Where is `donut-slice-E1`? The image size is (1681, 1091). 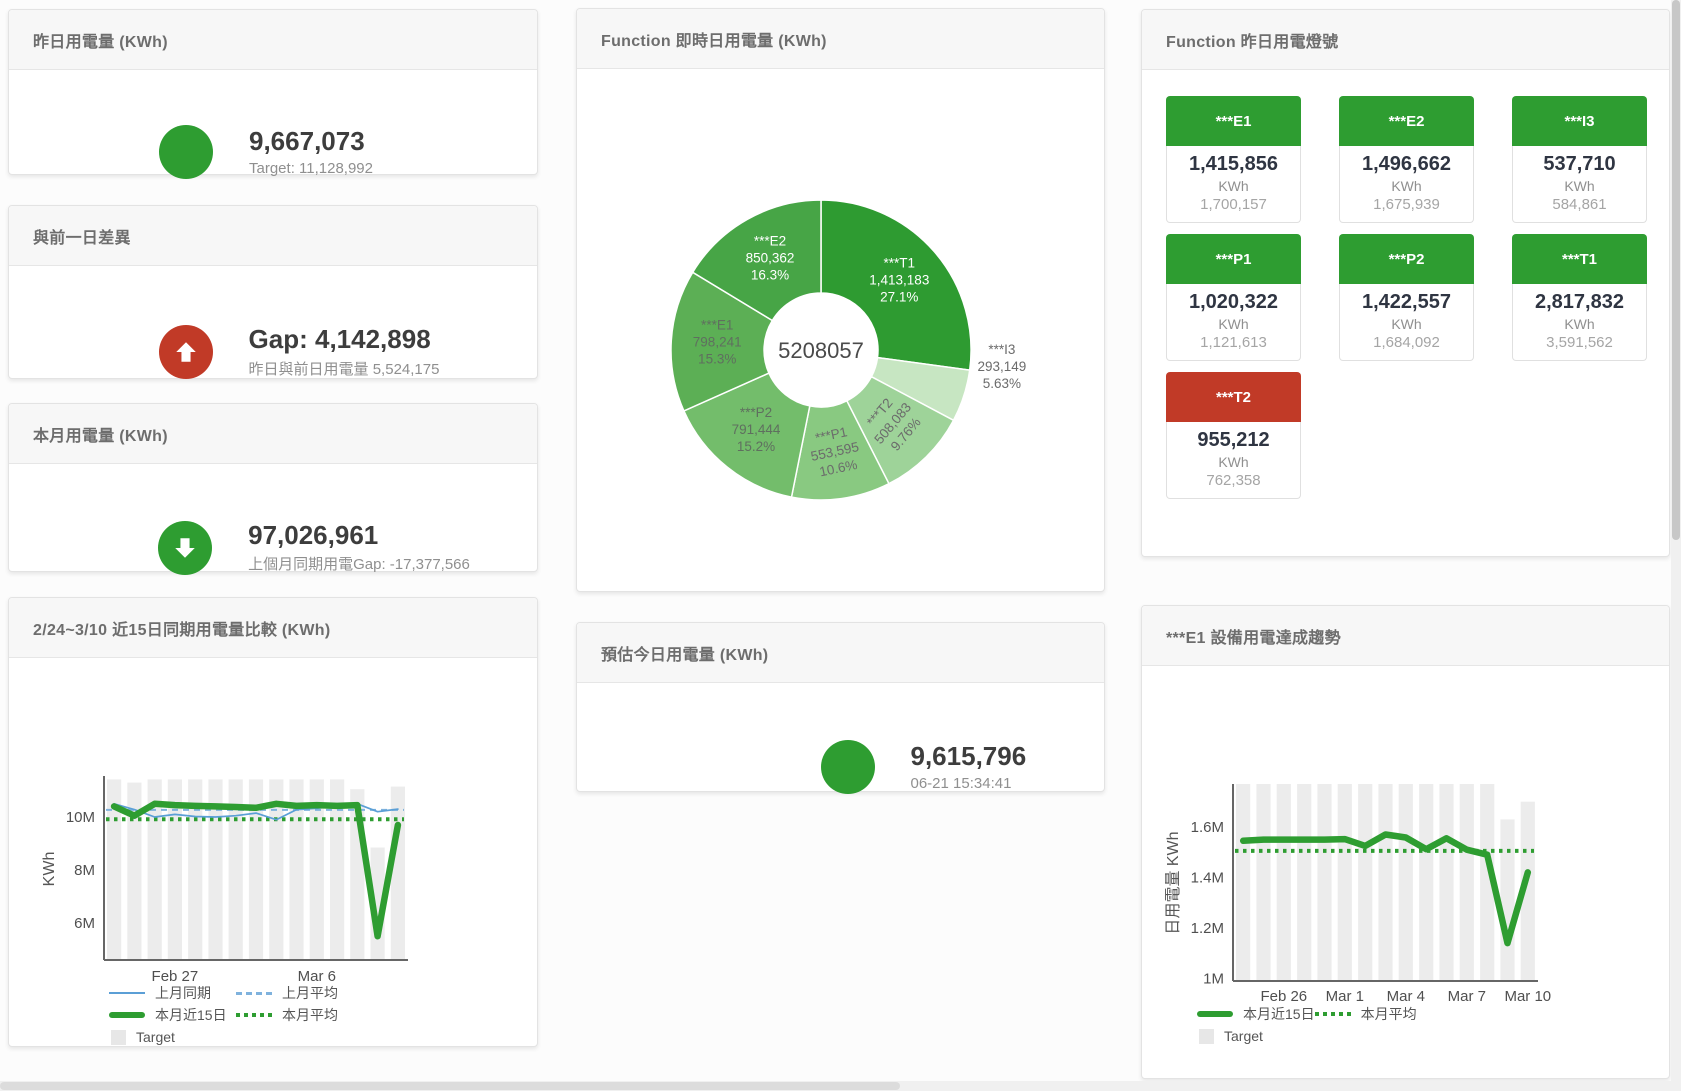 donut-slice-E1 is located at coordinates (722, 341).